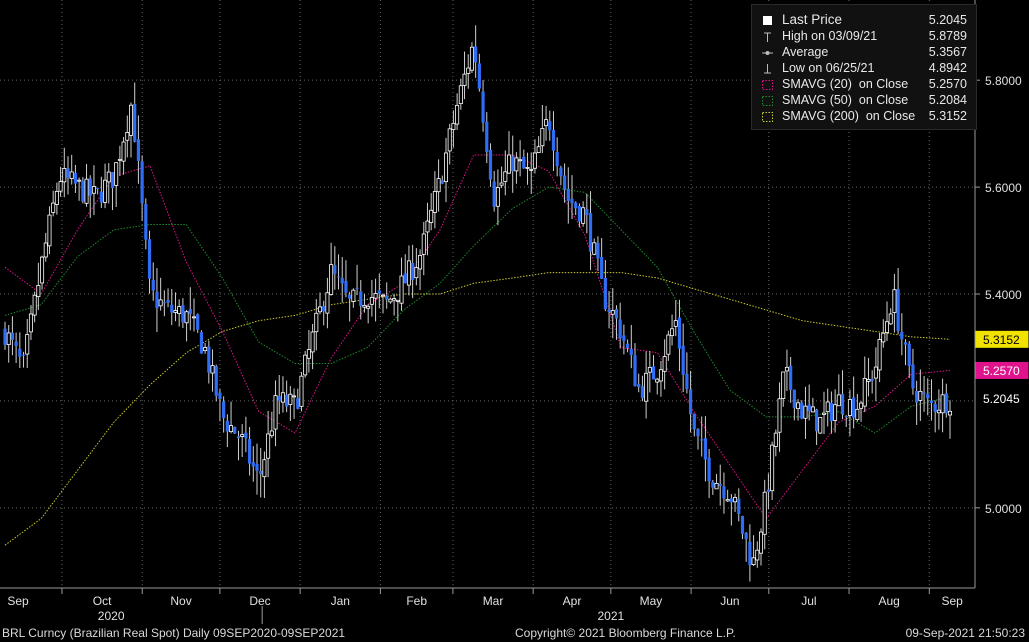 The image size is (1029, 642). I want to click on y-tick-label: 5.4000, so click(1003, 295).